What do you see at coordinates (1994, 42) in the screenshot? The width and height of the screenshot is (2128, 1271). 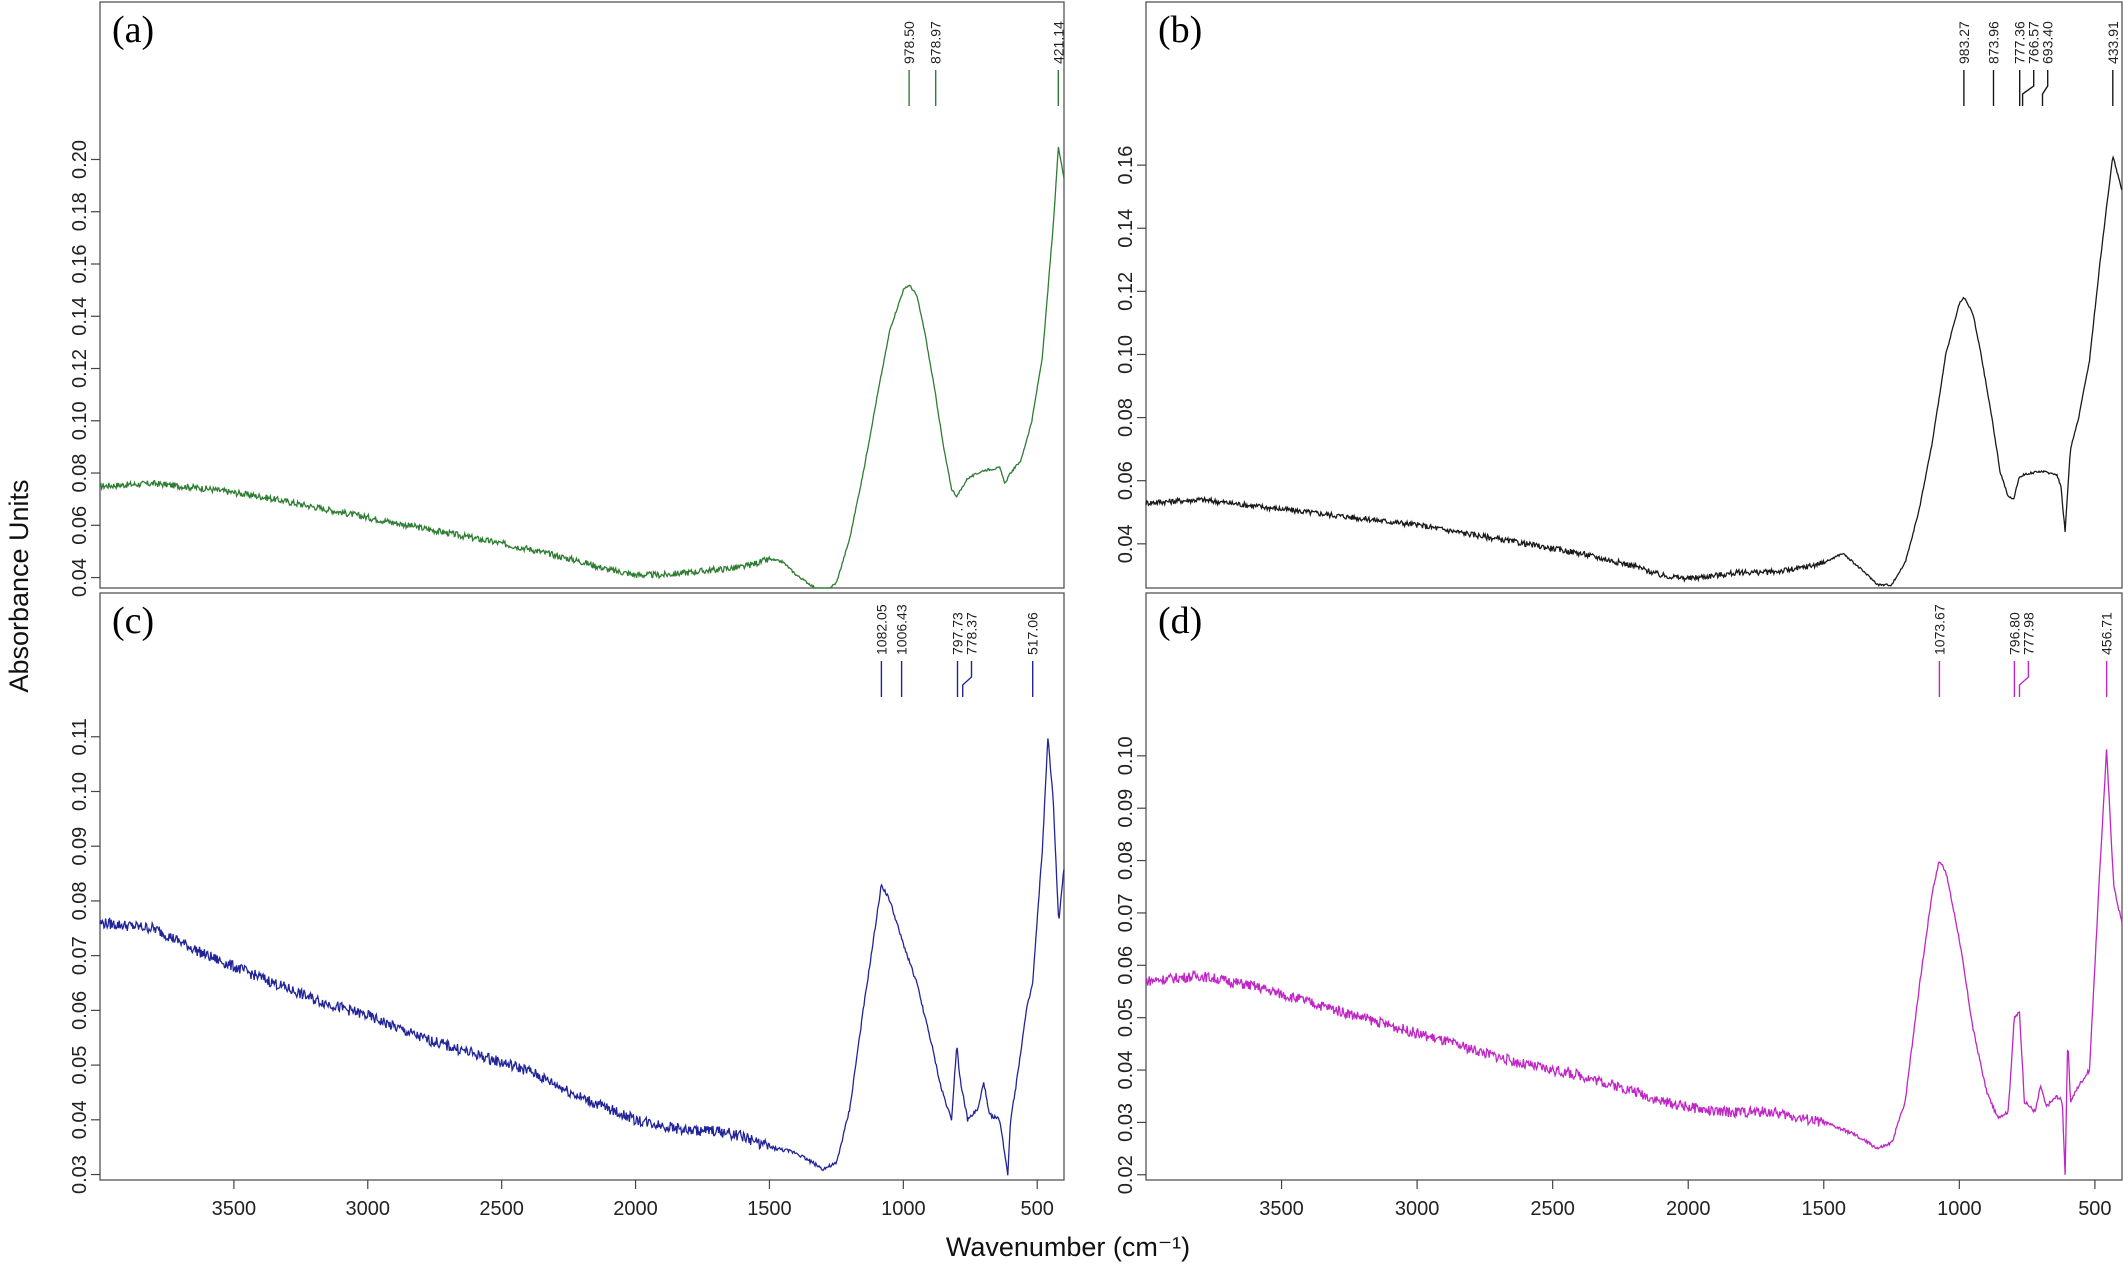 I see `peak-label: 873.96` at bounding box center [1994, 42].